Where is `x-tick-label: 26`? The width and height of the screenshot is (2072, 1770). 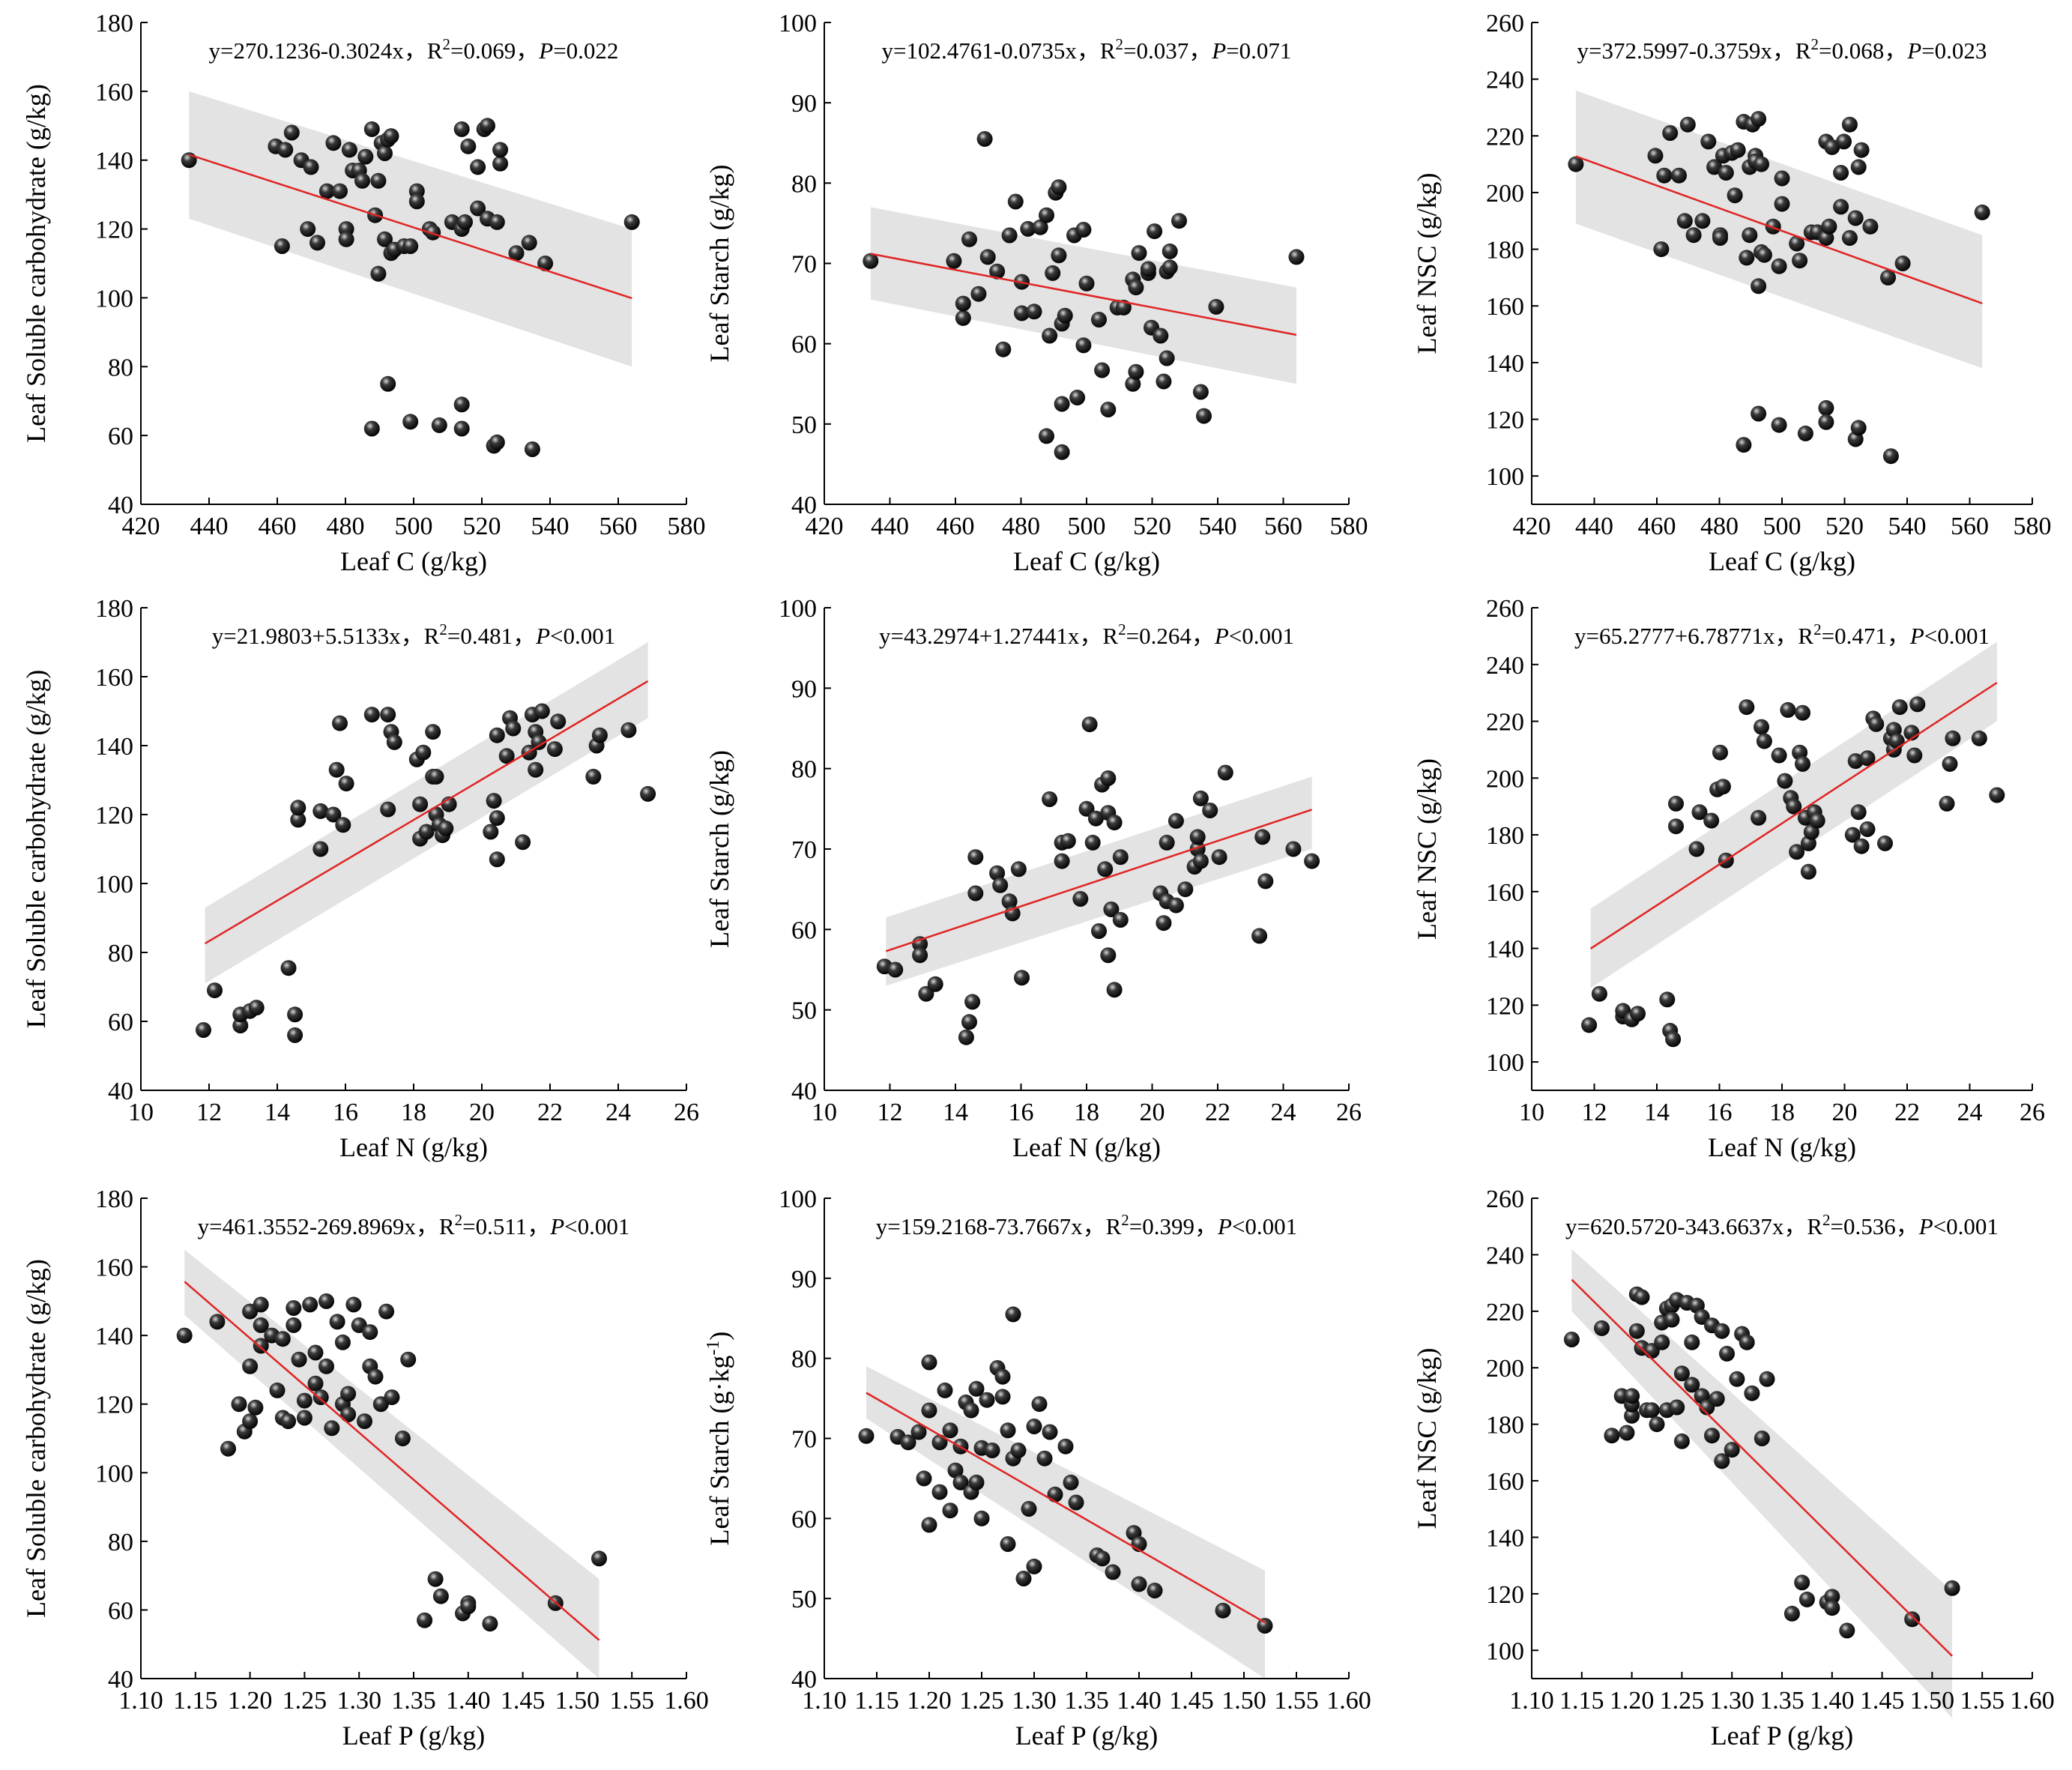 x-tick-label: 26 is located at coordinates (2032, 1112).